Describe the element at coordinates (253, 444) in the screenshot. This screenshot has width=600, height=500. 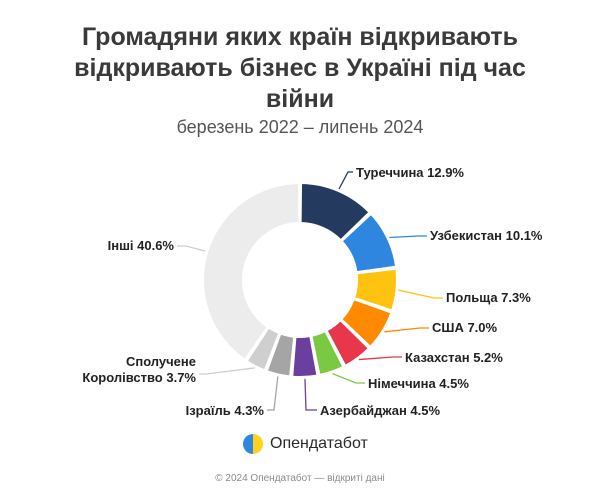
I see `opendatabot-logo-icon` at that location.